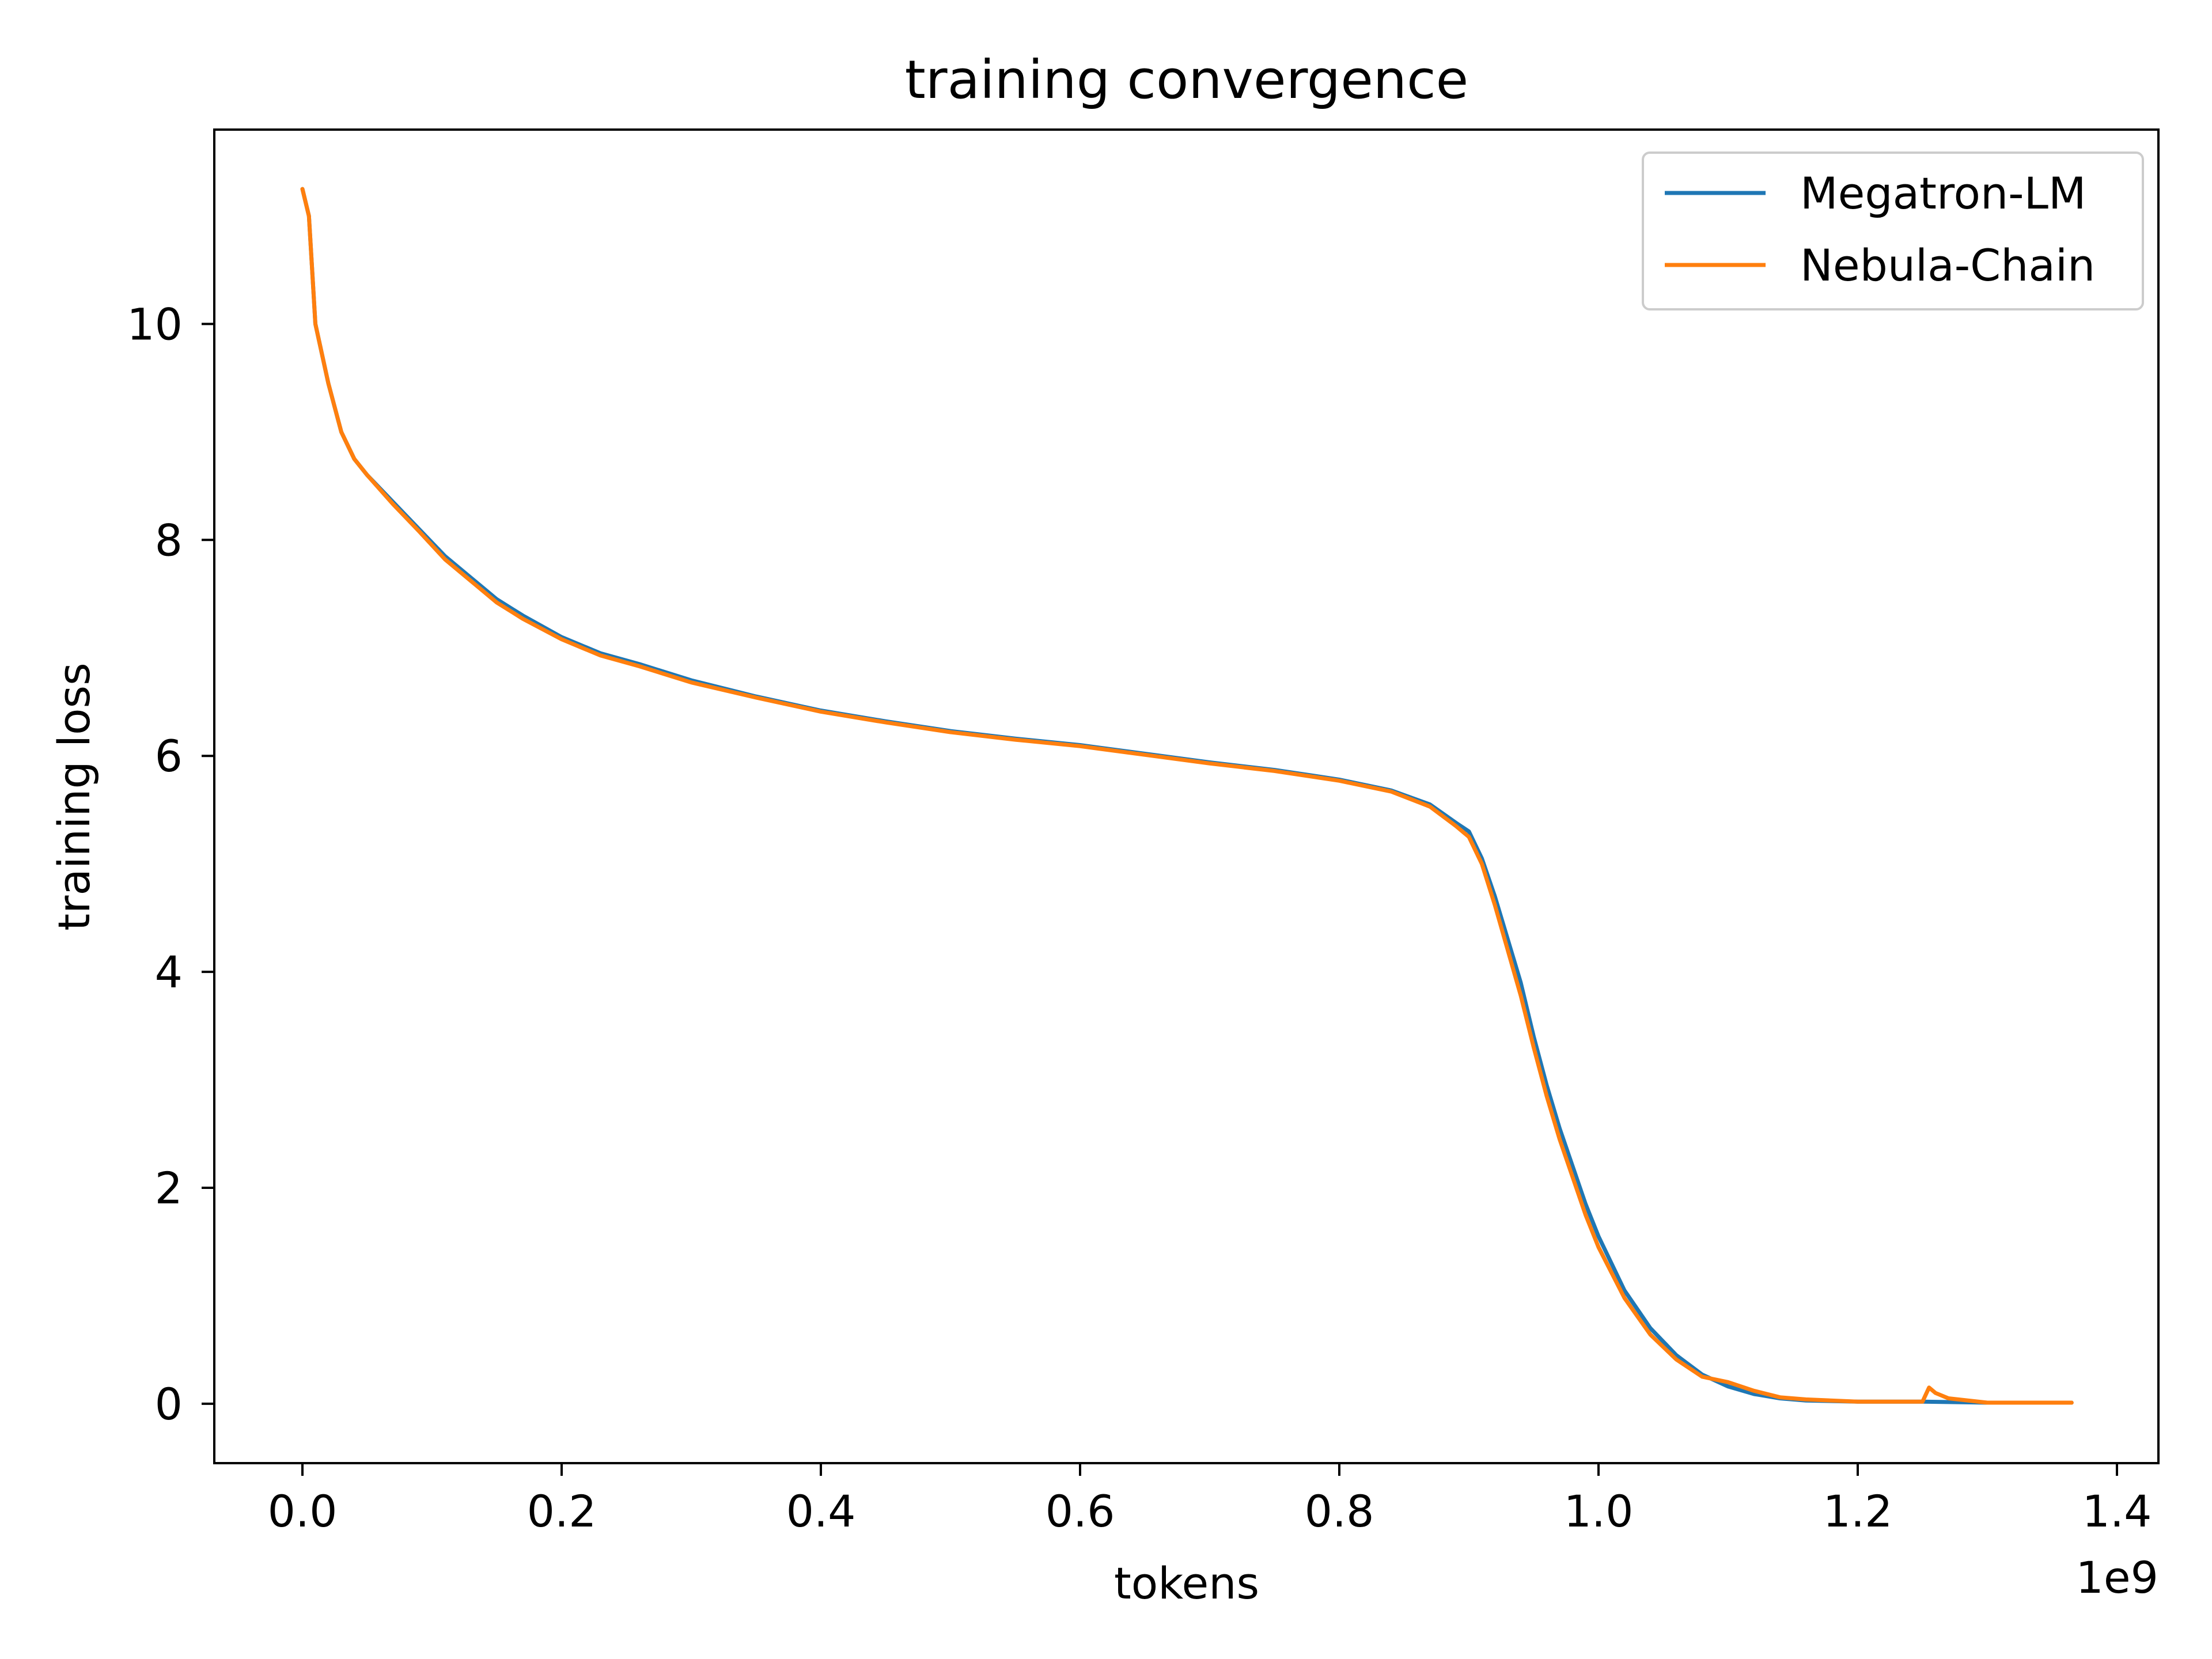 The height and width of the screenshot is (1659, 2212). Describe the element at coordinates (169, 1404) in the screenshot. I see `y-tick-label: 0` at that location.